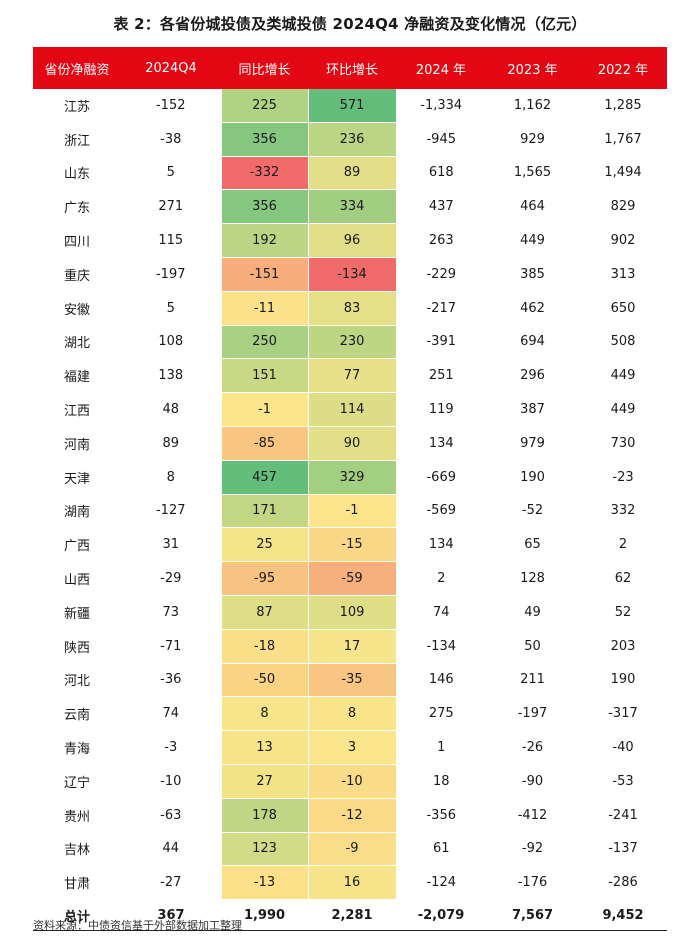 This screenshot has width=700, height=942. I want to click on province-cell: 江苏, so click(77, 106).